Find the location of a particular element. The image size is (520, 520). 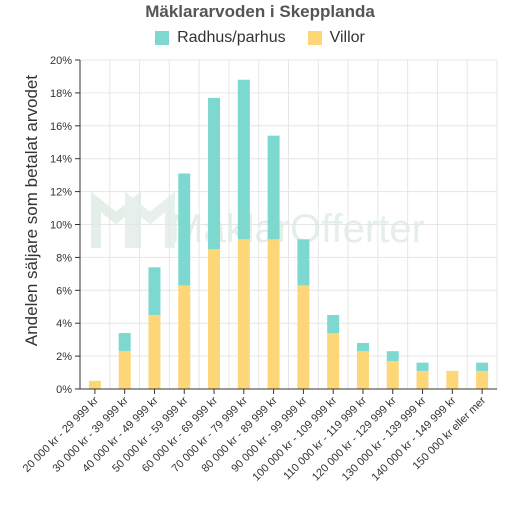

y-tick-label: 8% is located at coordinates (64, 258).